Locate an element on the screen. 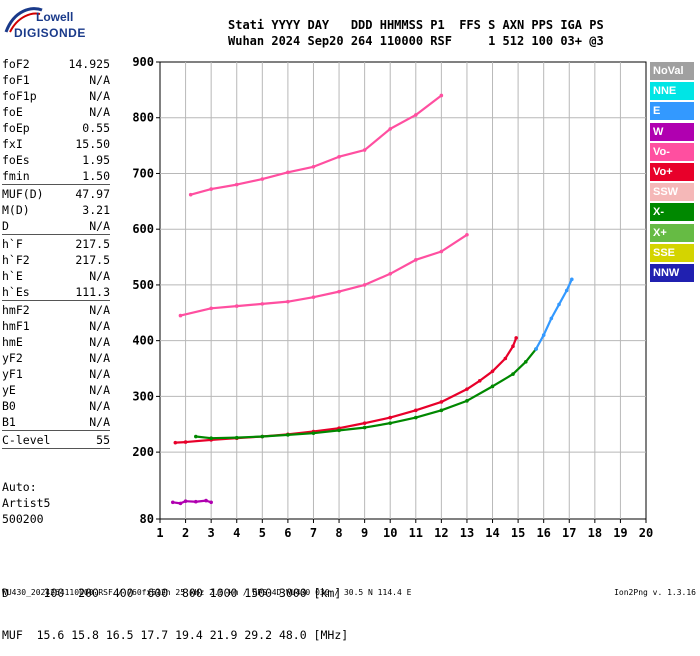 The height and width of the screenshot is (656, 700). param-row: B1 N/A is located at coordinates (56, 422).